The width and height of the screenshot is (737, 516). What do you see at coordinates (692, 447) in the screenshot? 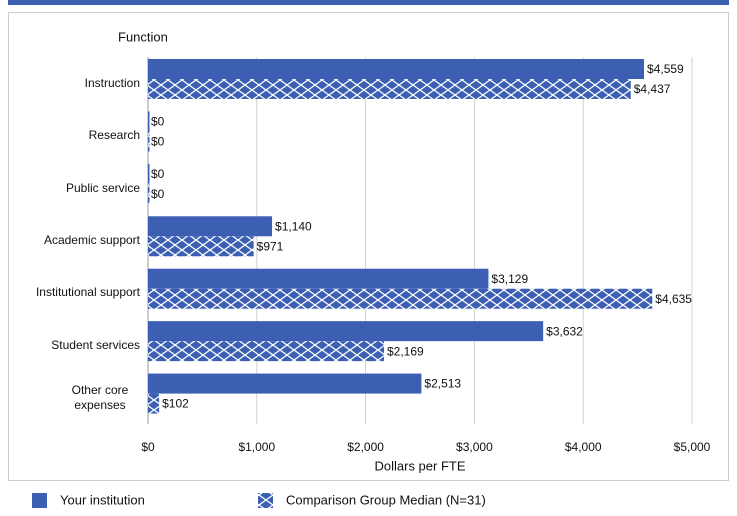
I see `x-tick-label: $5,000` at bounding box center [692, 447].